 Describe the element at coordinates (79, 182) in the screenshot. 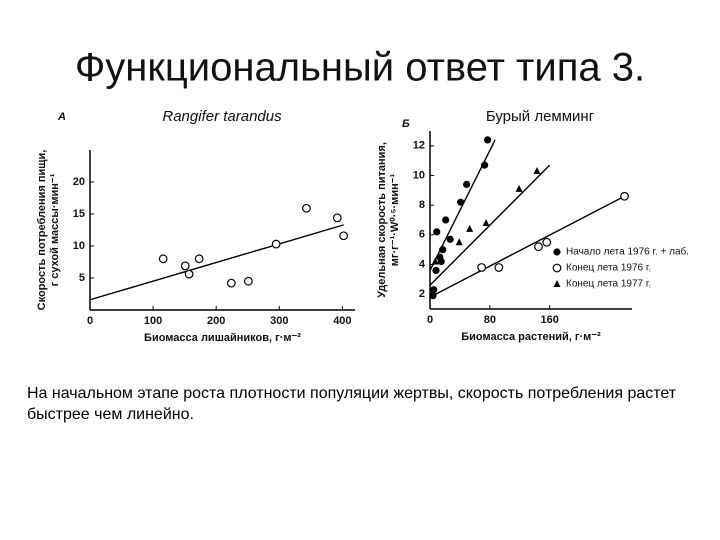

I see `y-tick-label: 20` at that location.